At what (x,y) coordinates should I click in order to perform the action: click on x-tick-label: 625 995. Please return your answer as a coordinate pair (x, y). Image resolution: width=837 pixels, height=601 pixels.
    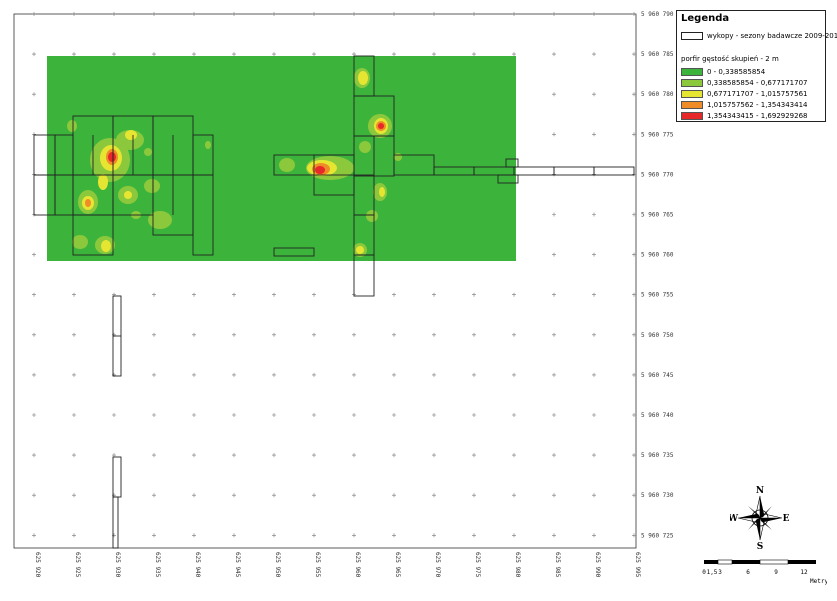
    Looking at the image, I should click on (637, 565).